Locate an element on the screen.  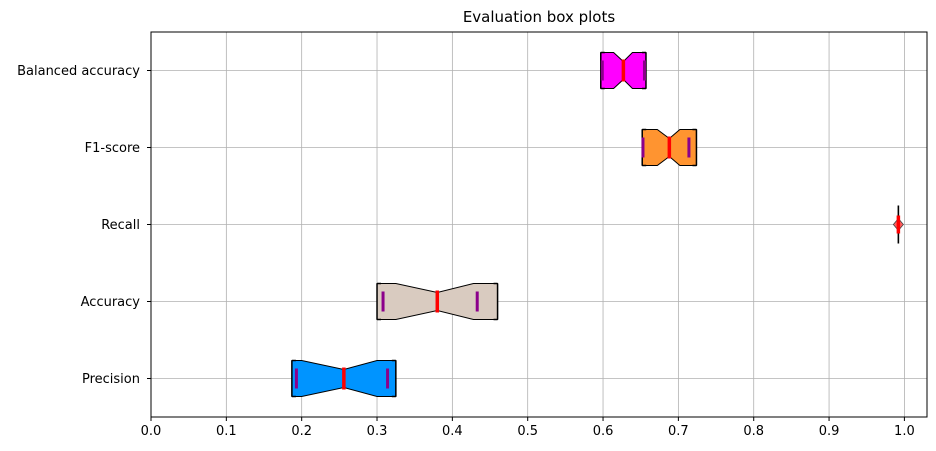
box-recall is located at coordinates (898, 224).